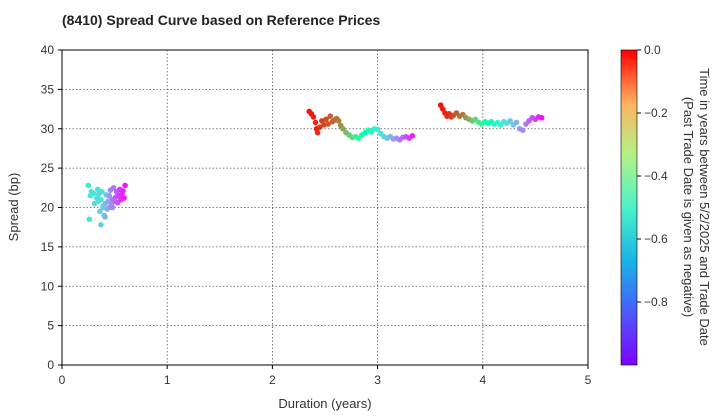  Describe the element at coordinates (652, 50) in the screenshot. I see `colorbar-tick-label: 0.0` at that location.